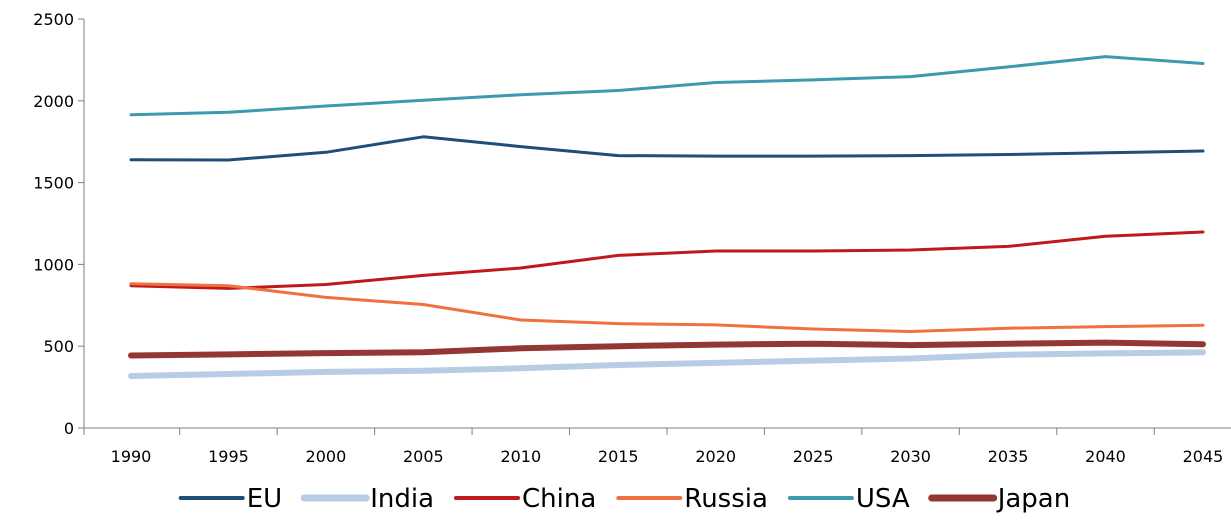 Image resolution: width=1231 pixels, height=520 pixels. Describe the element at coordinates (53, 19) in the screenshot. I see `y-tick-label: 2500` at that location.